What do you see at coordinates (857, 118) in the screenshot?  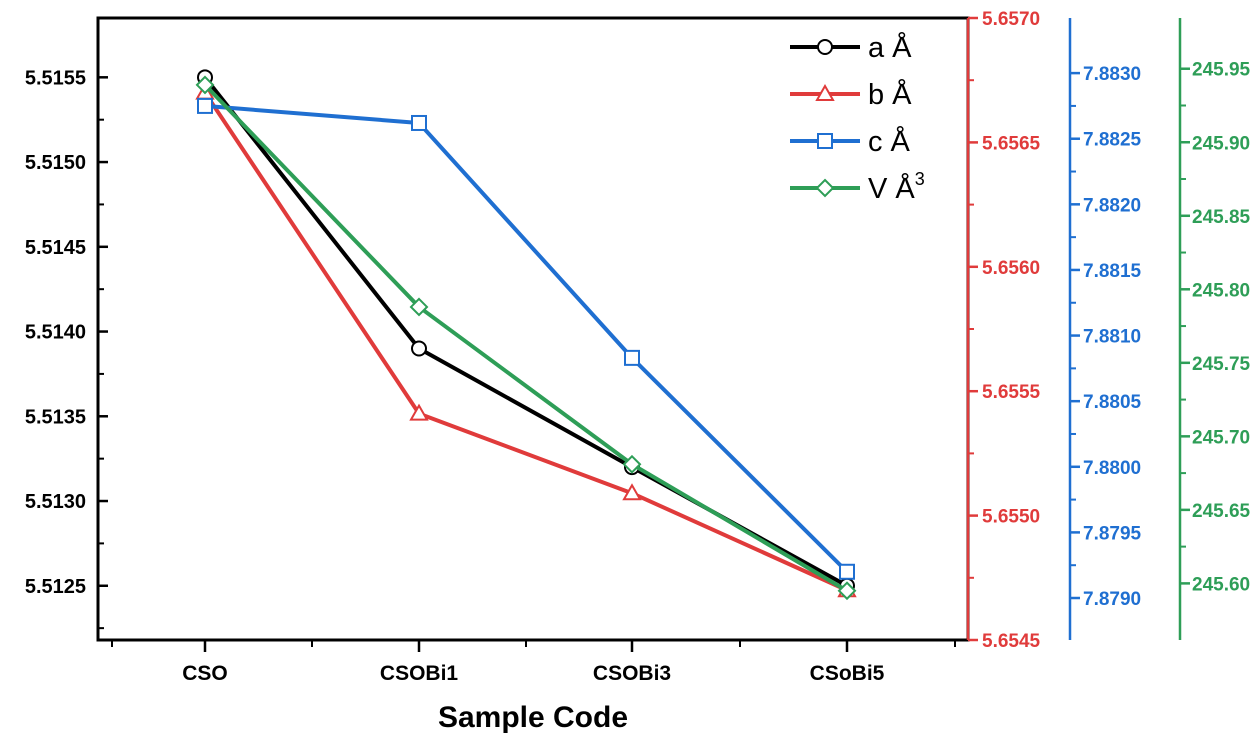 I see `legend: a Å b Å c Å V Å3` at bounding box center [857, 118].